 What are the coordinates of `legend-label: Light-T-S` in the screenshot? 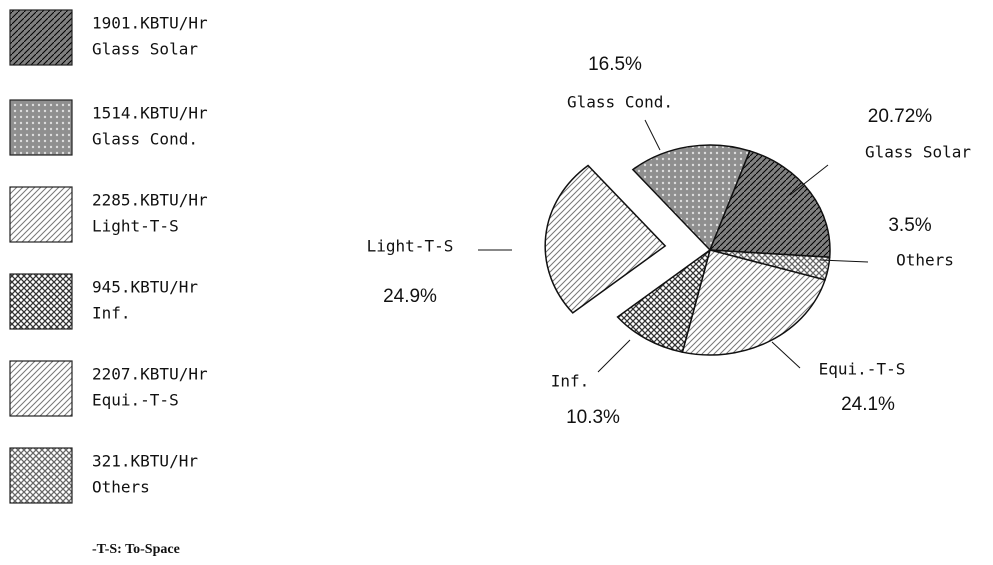 It's located at (135, 226).